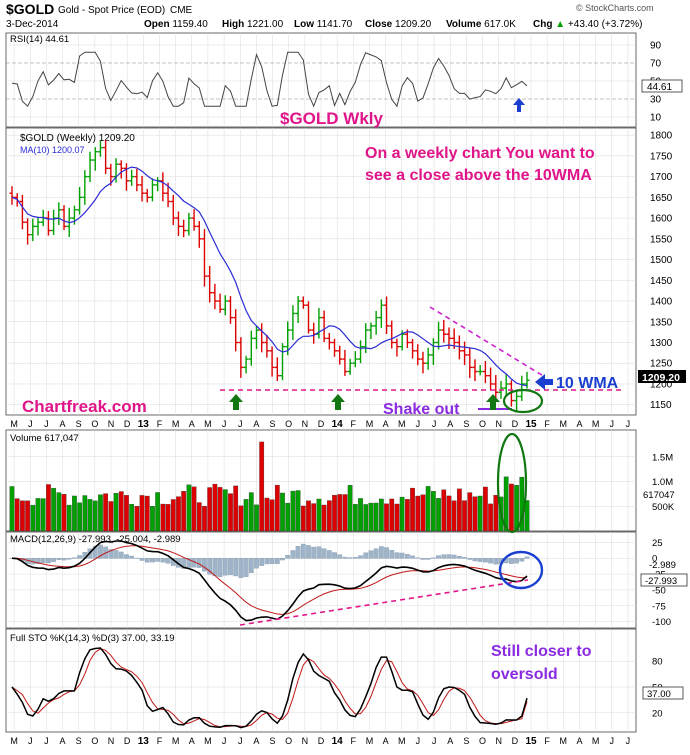  I want to click on svg-text: Low 1141.70, so click(323, 24).